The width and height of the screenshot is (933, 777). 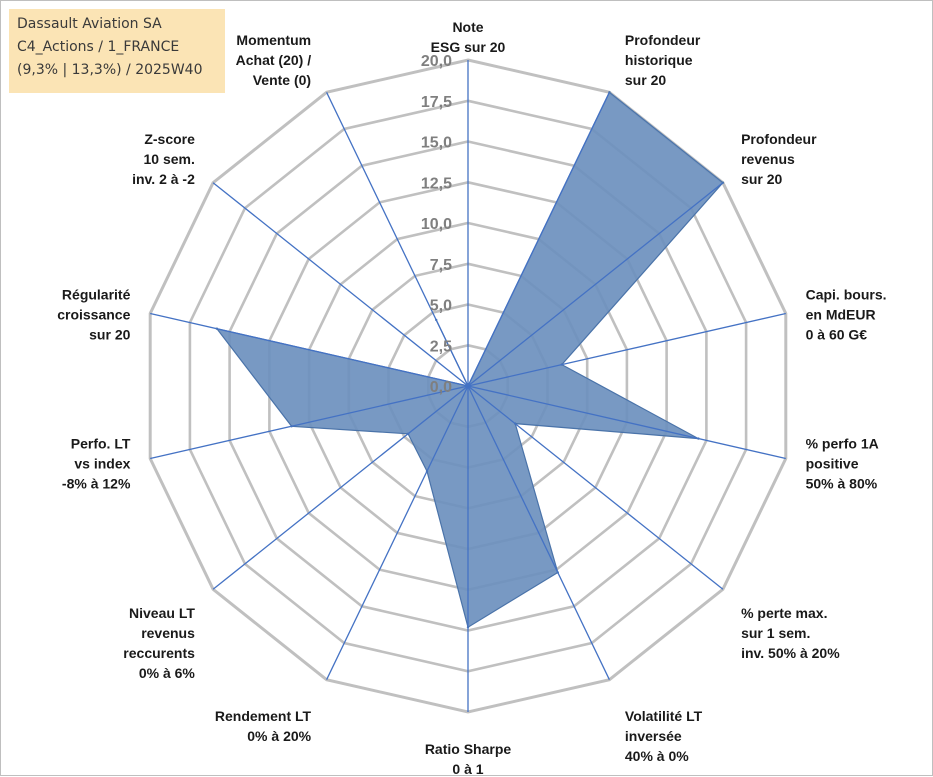 I want to click on category-label-12: Z-score 10 sem. inv. 2 à -2, so click(x=163, y=159).